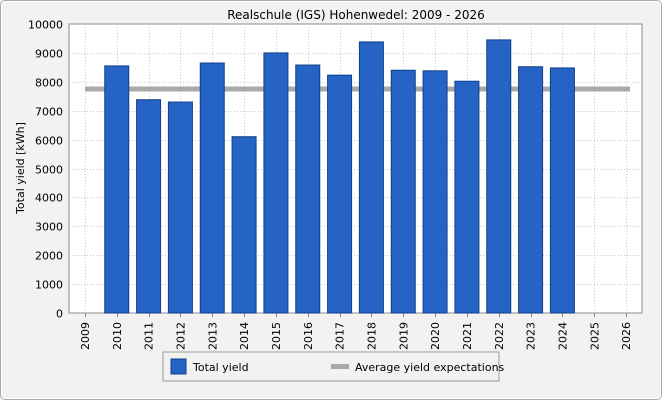  Describe the element at coordinates (403, 336) in the screenshot. I see `x-tick-label: 2019` at that location.